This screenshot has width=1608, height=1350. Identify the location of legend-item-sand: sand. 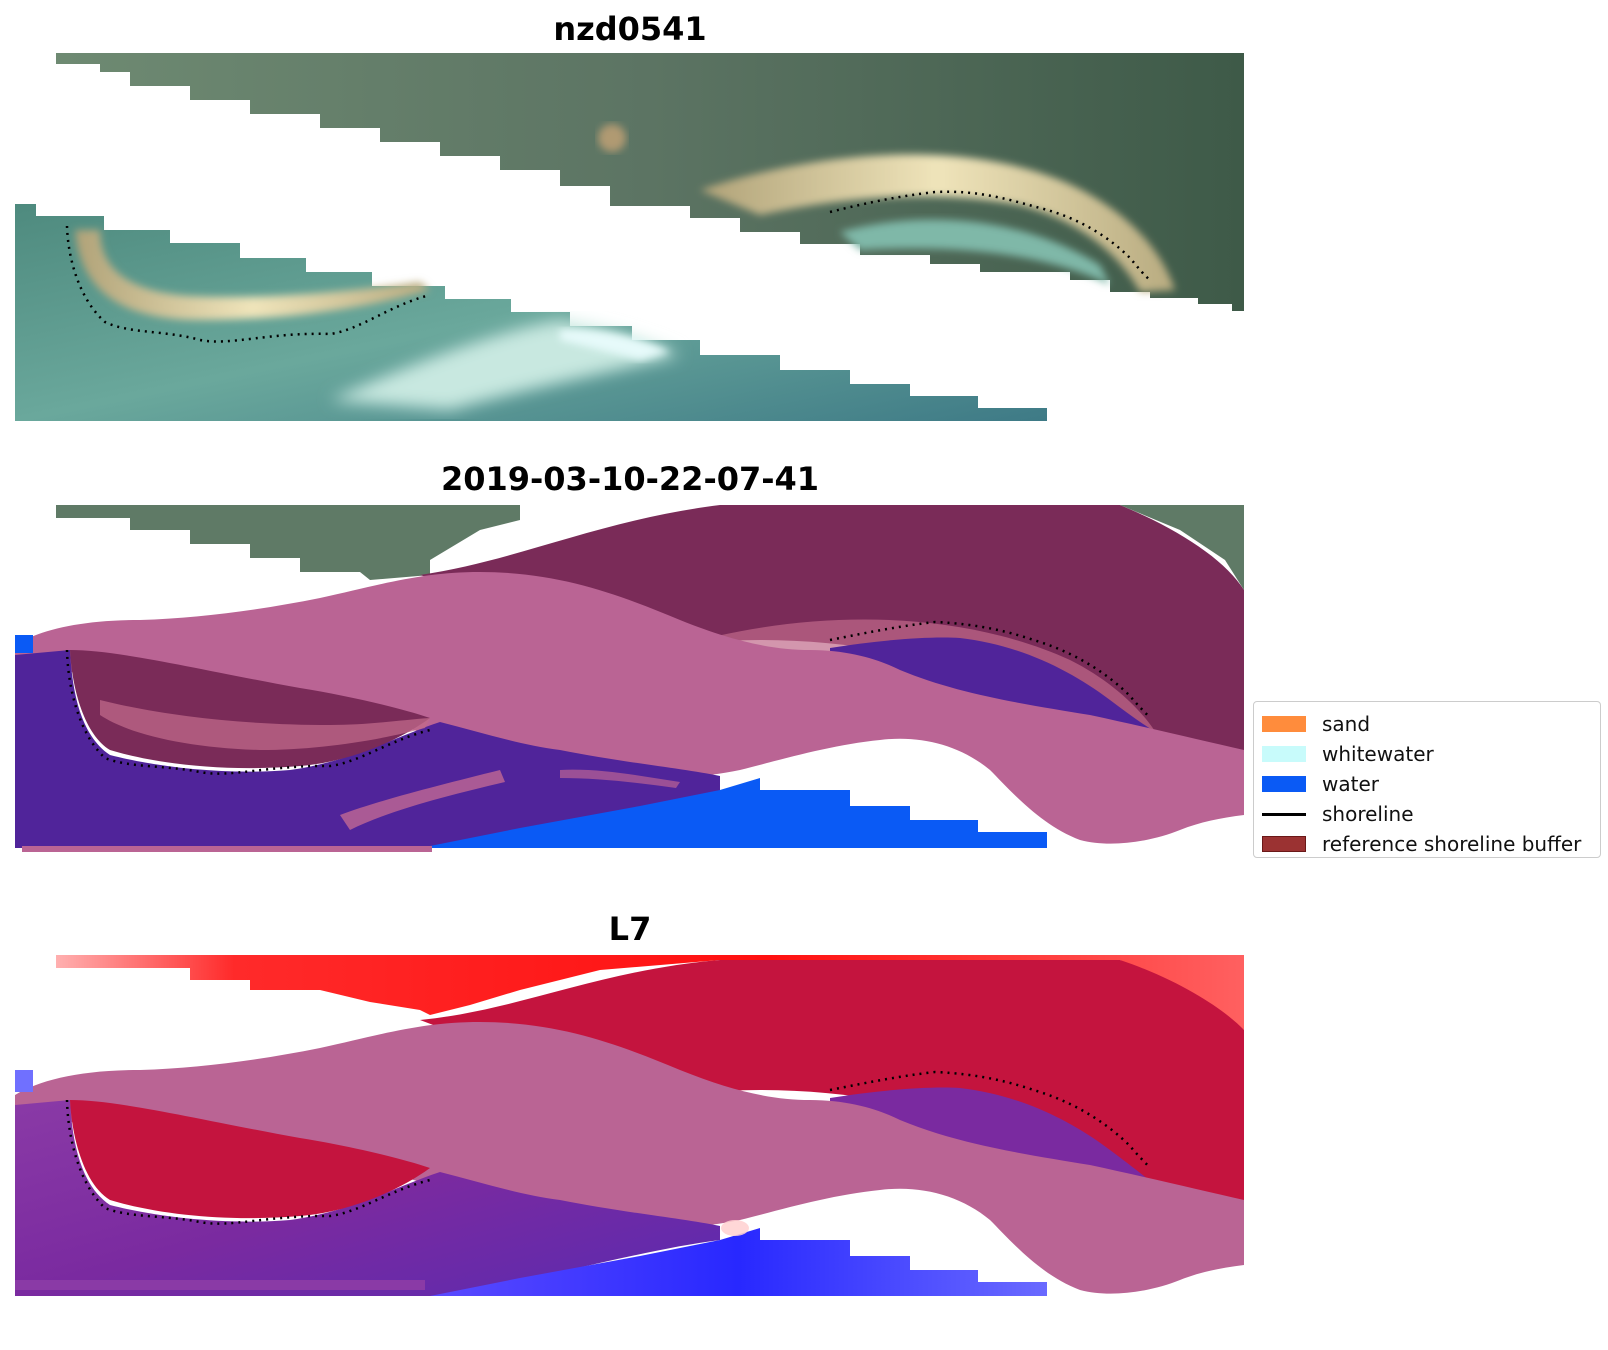
(1431, 724).